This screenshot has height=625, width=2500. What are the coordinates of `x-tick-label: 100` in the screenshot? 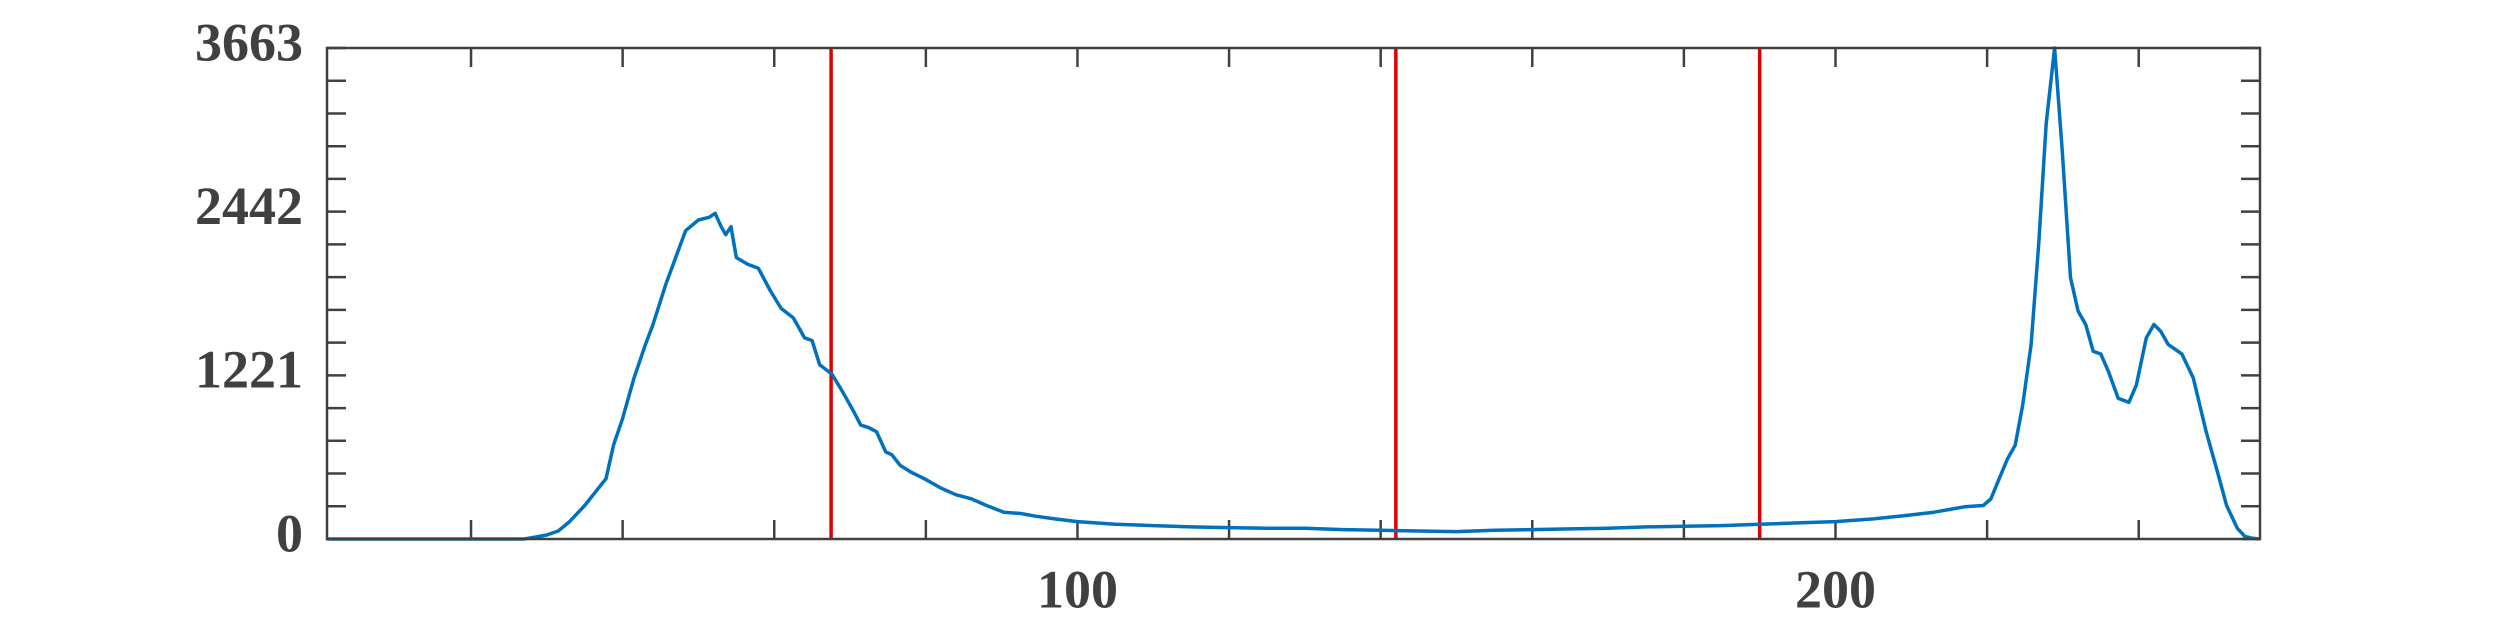 It's located at (1077, 589).